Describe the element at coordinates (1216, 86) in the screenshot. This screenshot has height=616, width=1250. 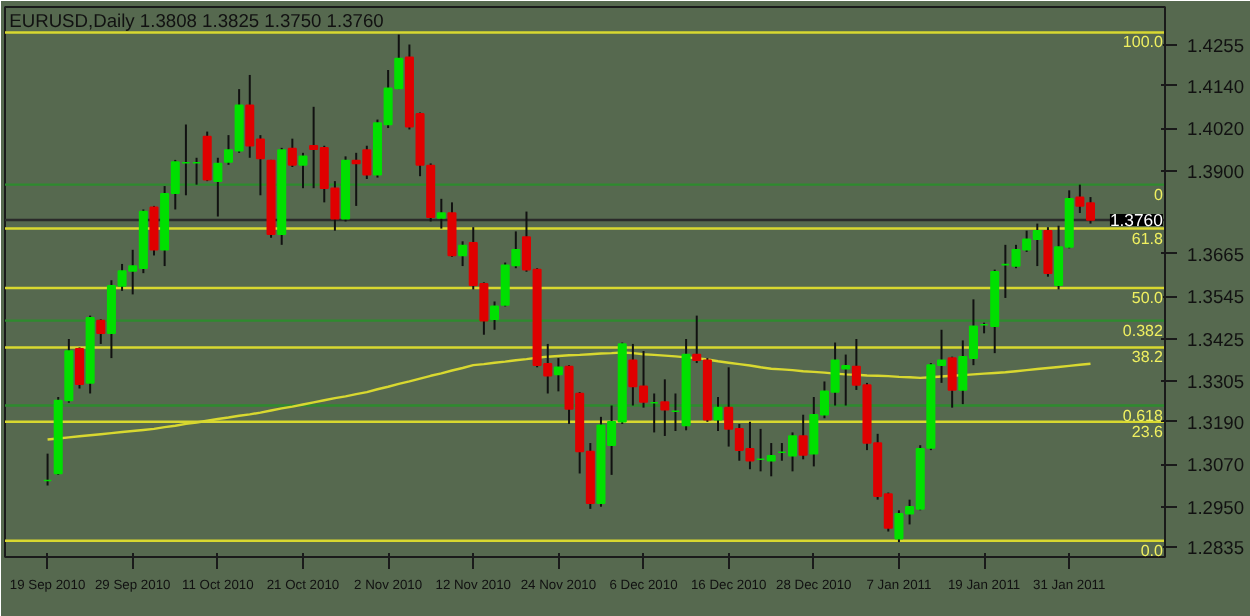
I see `y-tick-label: 1.4140` at that location.